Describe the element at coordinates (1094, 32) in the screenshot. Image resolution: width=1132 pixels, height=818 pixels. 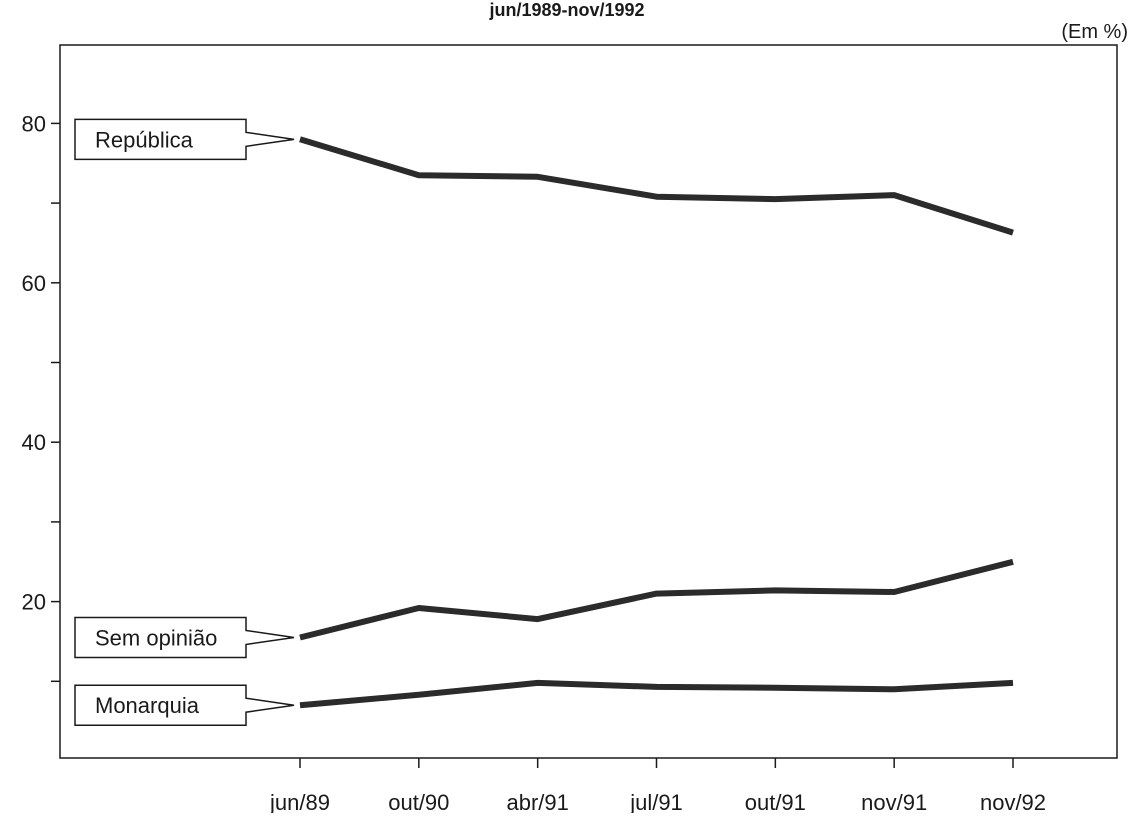
I see `unit-label: (Em %)` at that location.